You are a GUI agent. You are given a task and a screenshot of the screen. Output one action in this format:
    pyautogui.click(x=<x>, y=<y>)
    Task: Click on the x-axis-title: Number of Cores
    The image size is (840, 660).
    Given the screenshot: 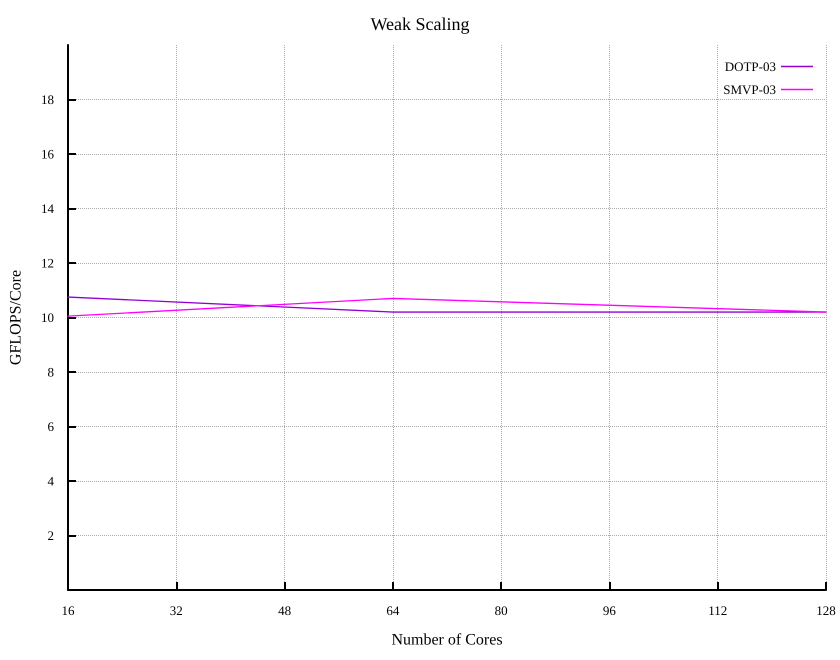 What is the action you would take?
    pyautogui.click(x=447, y=640)
    